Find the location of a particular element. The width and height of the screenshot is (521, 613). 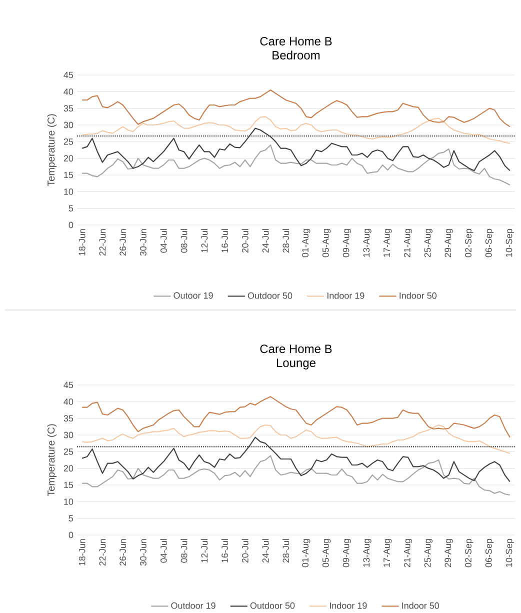

legend-label: Outoor 19 is located at coordinates (193, 295).